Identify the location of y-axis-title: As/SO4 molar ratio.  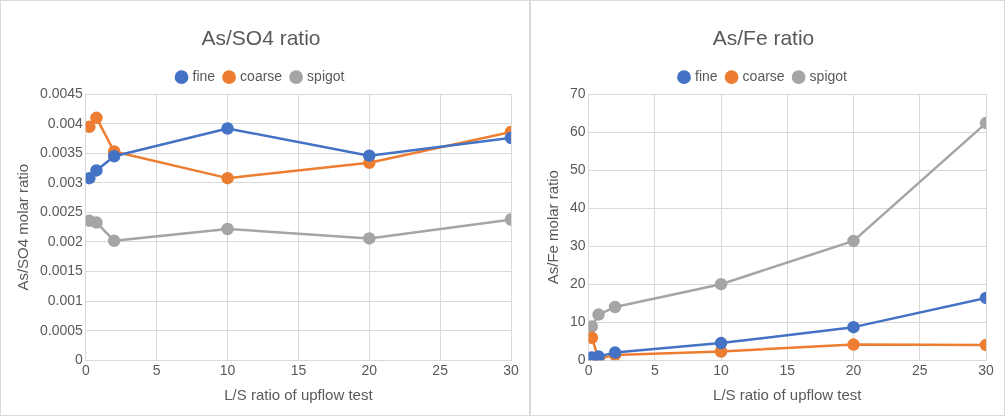
(23, 227).